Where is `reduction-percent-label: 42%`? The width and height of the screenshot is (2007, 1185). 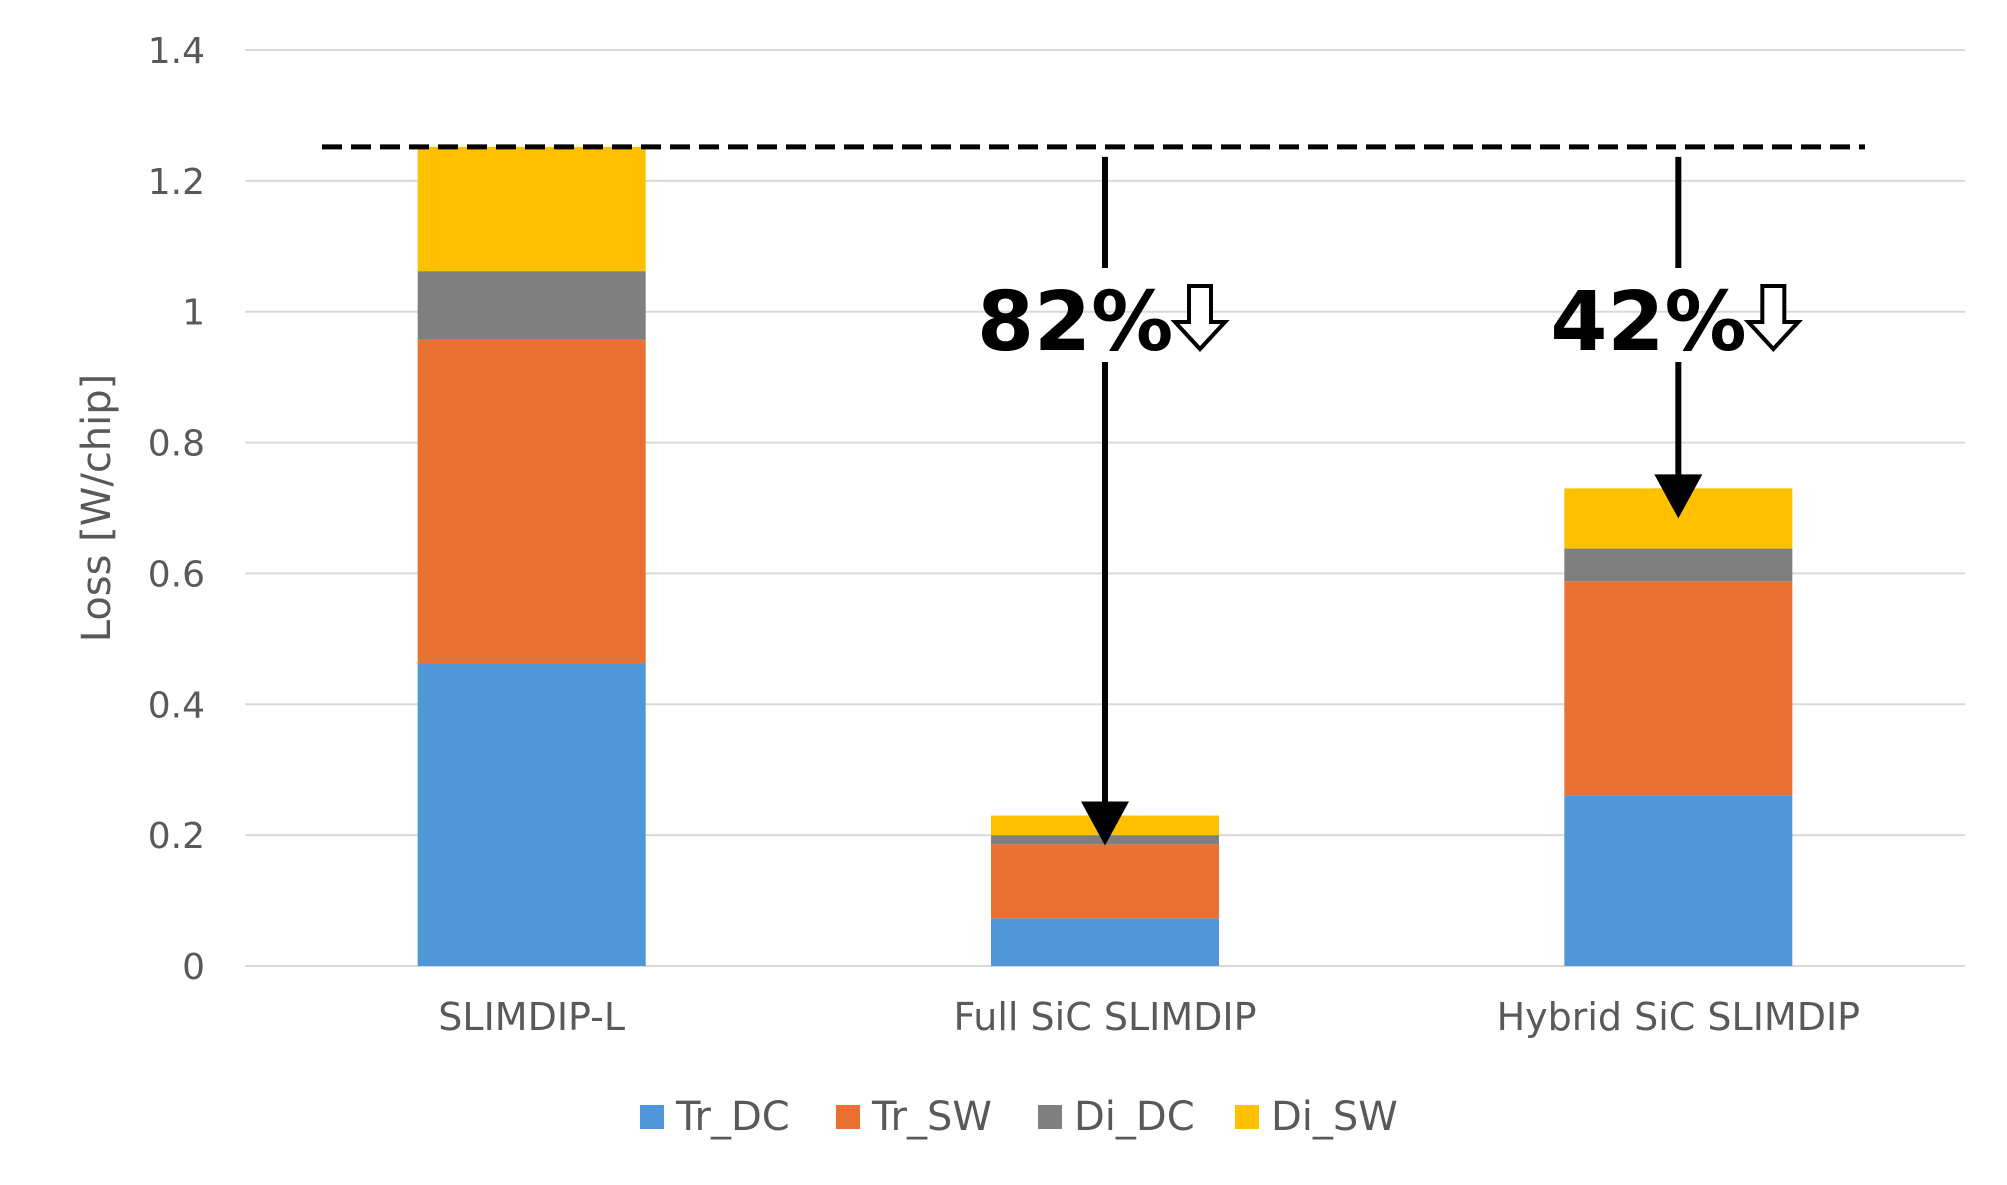 reduction-percent-label: 42% is located at coordinates (1648, 322).